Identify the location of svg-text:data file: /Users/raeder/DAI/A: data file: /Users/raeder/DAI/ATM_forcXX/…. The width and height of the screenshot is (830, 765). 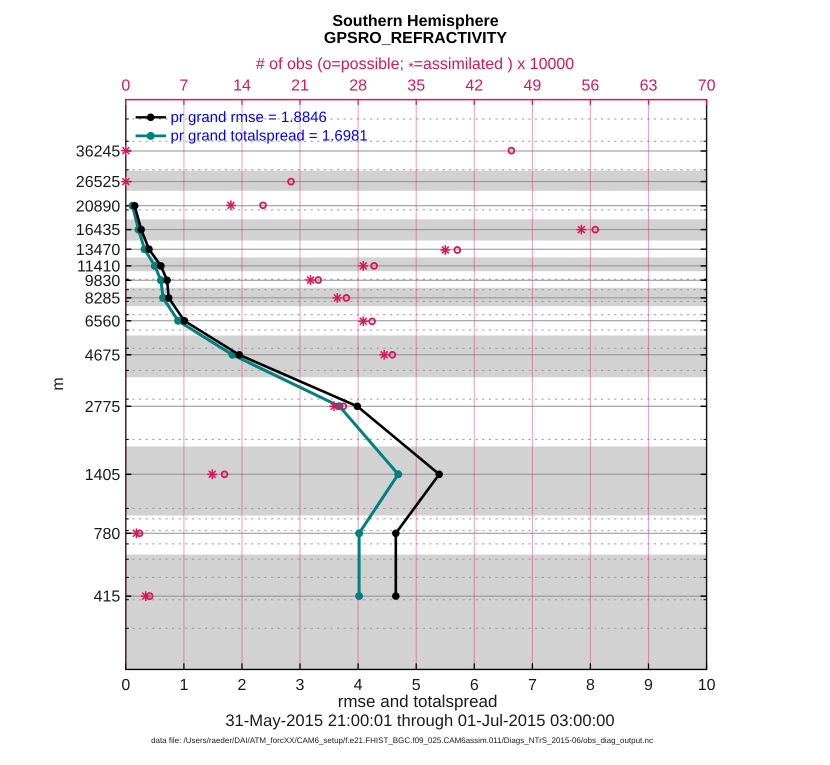
(402, 740).